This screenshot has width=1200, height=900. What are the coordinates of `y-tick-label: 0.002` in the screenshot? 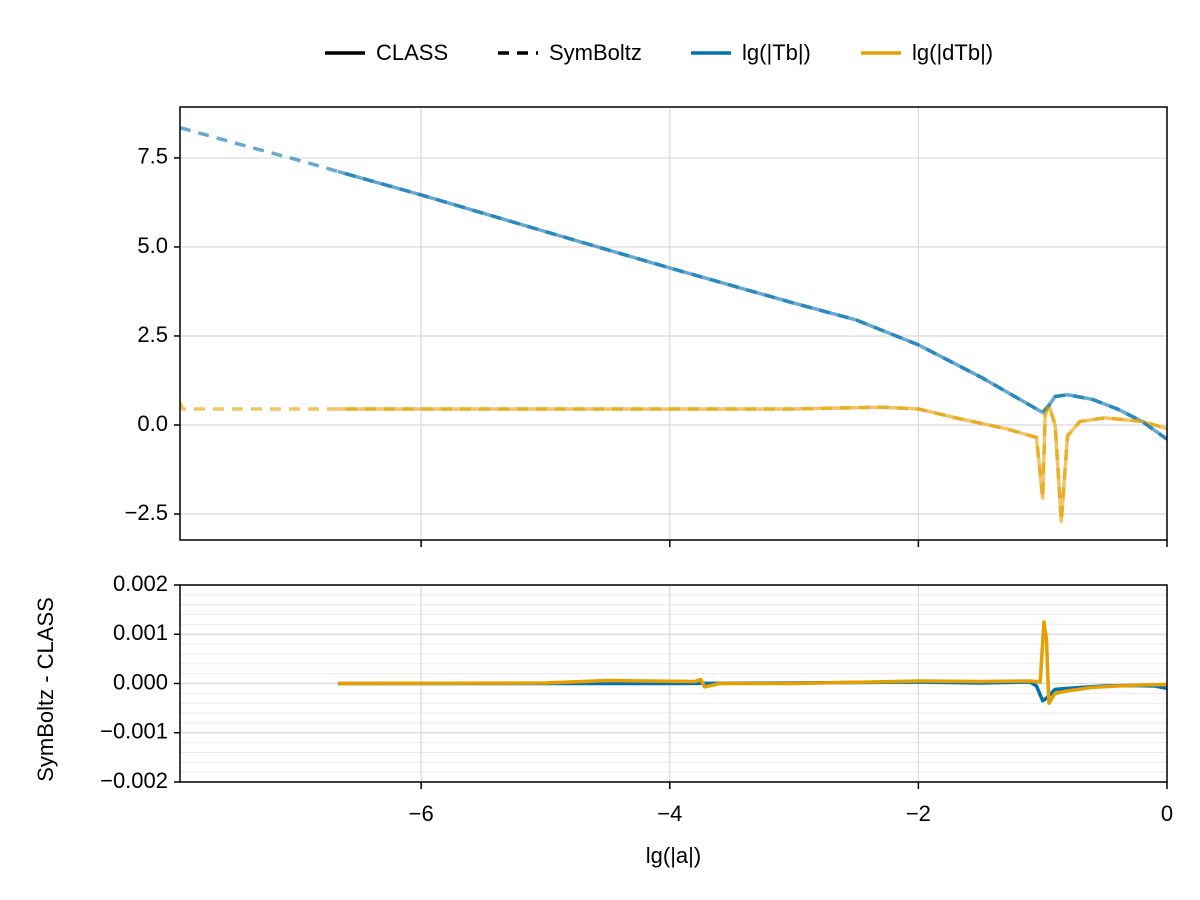 It's located at (140, 583).